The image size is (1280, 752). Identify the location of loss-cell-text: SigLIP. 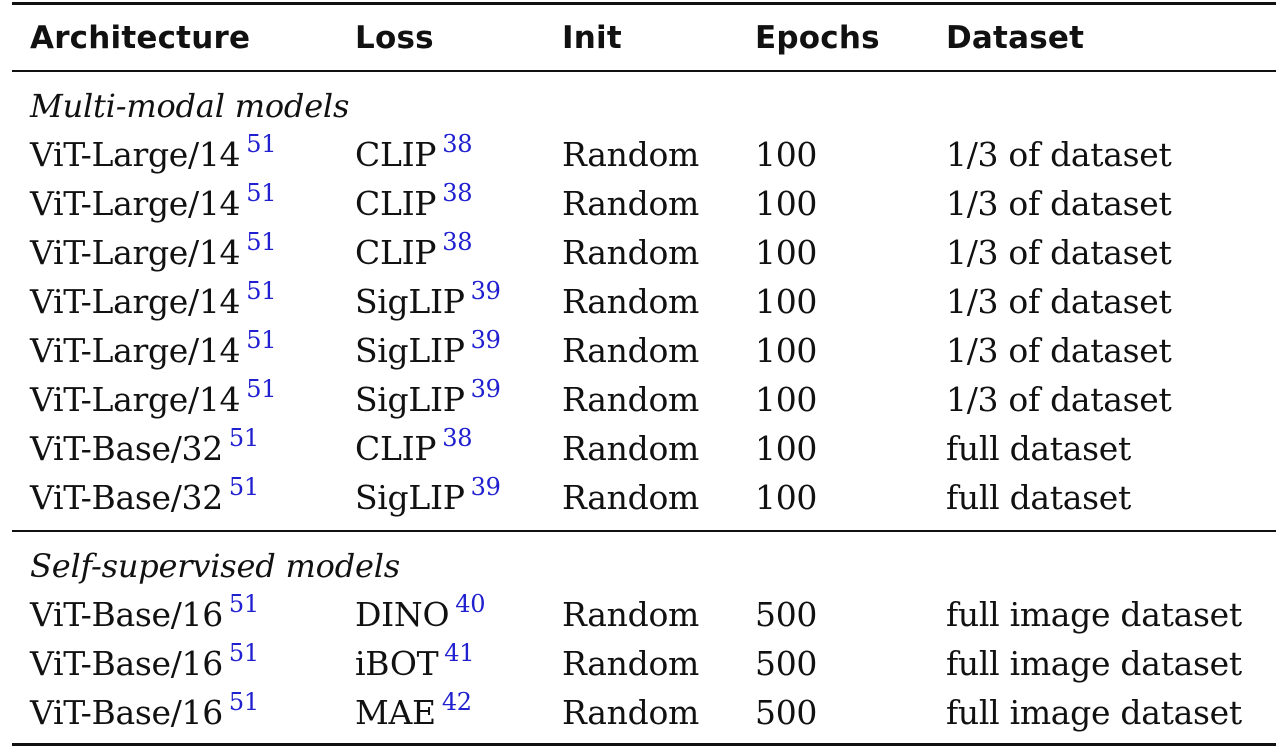
(410, 350).